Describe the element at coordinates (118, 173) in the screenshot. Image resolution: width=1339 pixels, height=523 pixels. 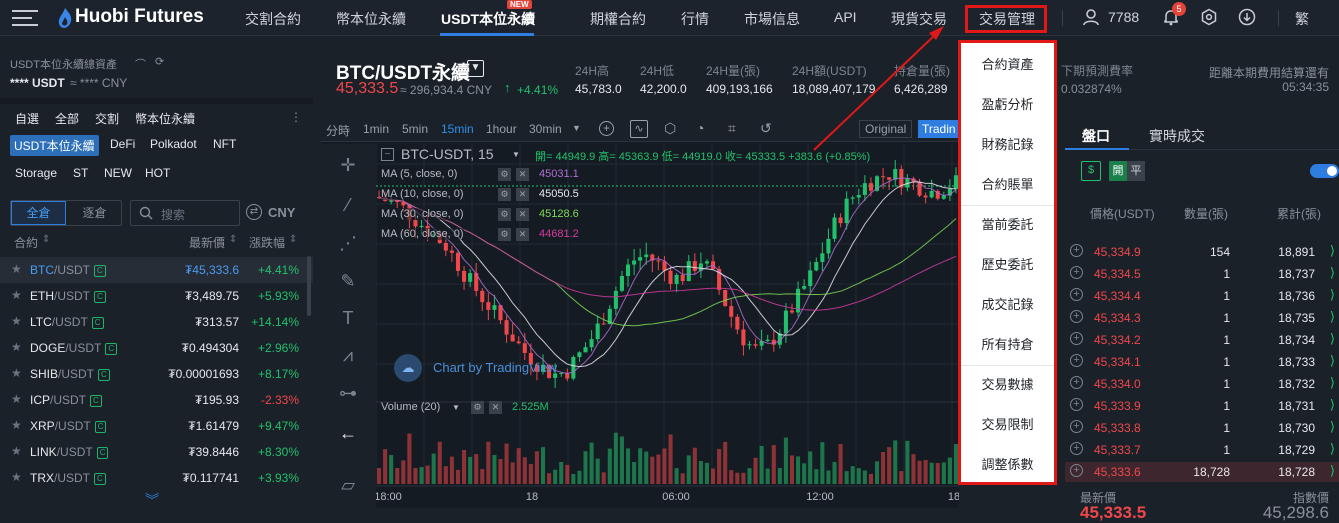
I see `chip-new: NEW` at that location.